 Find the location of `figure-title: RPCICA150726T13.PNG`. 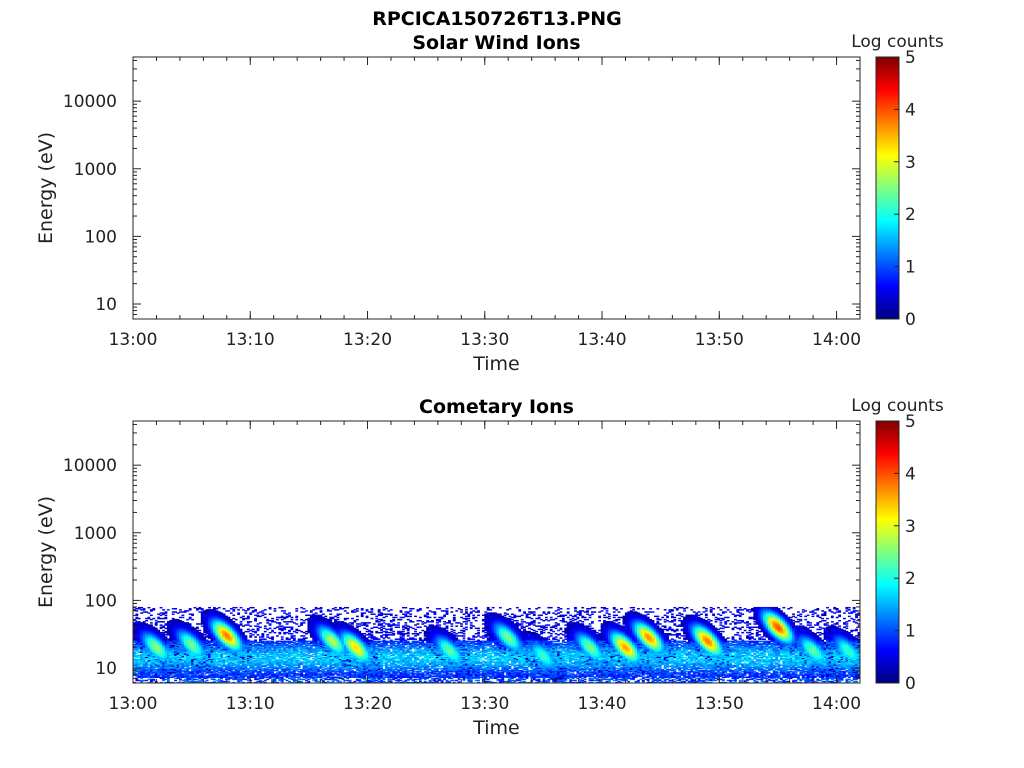

figure-title: RPCICA150726T13.PNG is located at coordinates (497, 19).